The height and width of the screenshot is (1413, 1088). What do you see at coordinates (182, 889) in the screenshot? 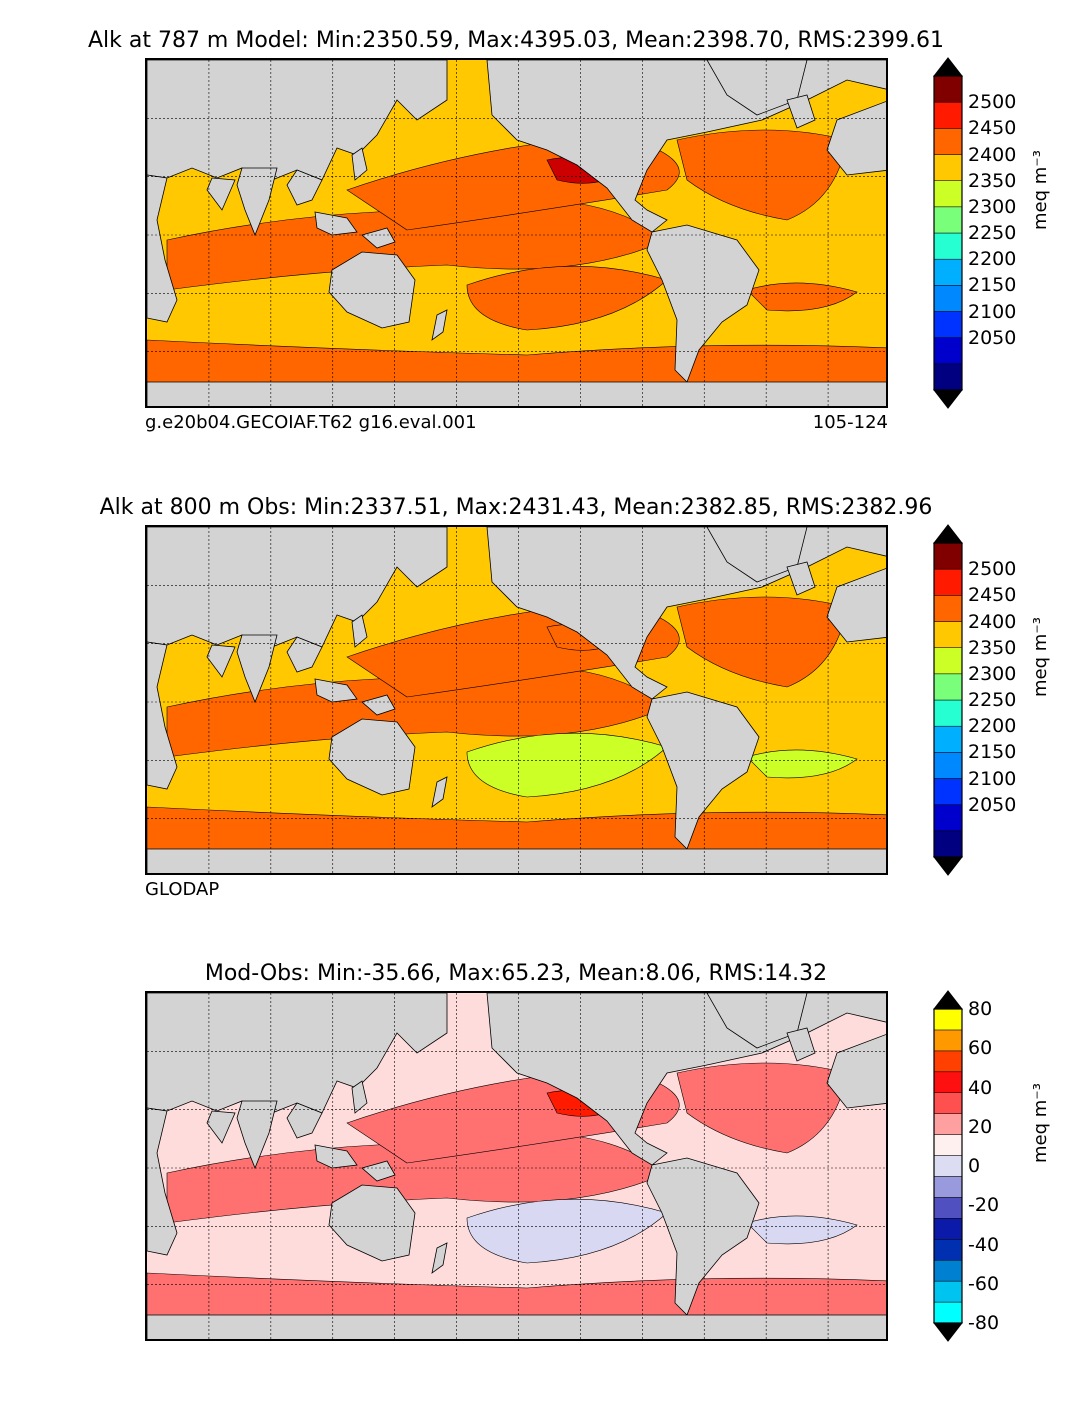
I see `source-caption: GLODAP` at bounding box center [182, 889].